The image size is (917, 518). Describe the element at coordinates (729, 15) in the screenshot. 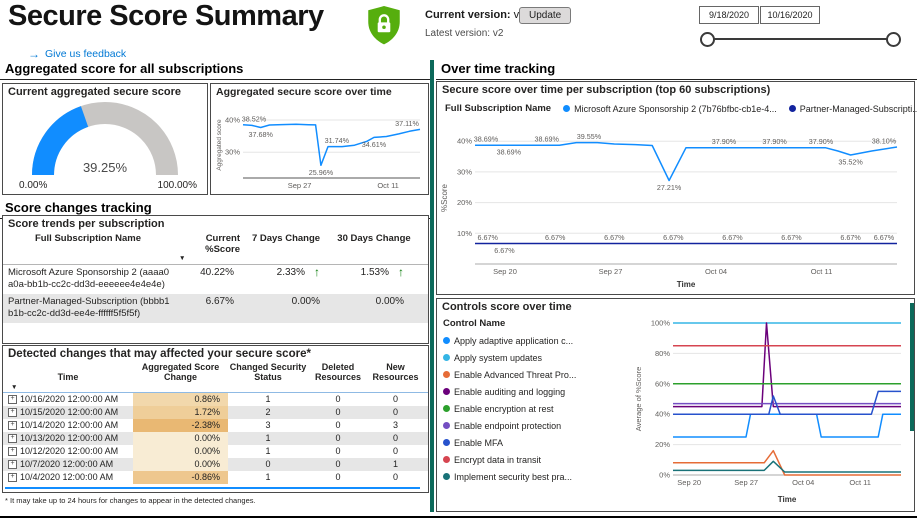

I see `date-range-start-input: 9/18/2020` at that location.